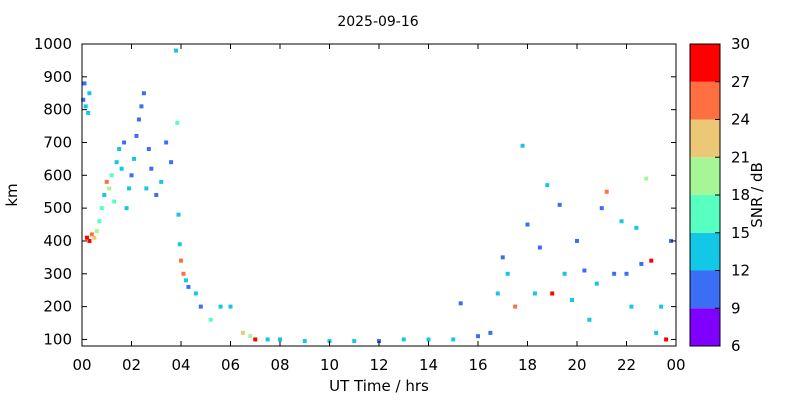 The width and height of the screenshot is (800, 404). Describe the element at coordinates (53, 44) in the screenshot. I see `y-tick-label: 1000` at that location.